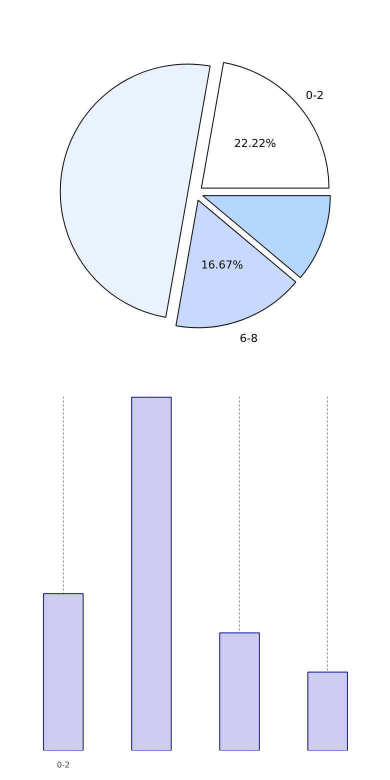  I want to click on slice-label: 6-8, so click(249, 338).